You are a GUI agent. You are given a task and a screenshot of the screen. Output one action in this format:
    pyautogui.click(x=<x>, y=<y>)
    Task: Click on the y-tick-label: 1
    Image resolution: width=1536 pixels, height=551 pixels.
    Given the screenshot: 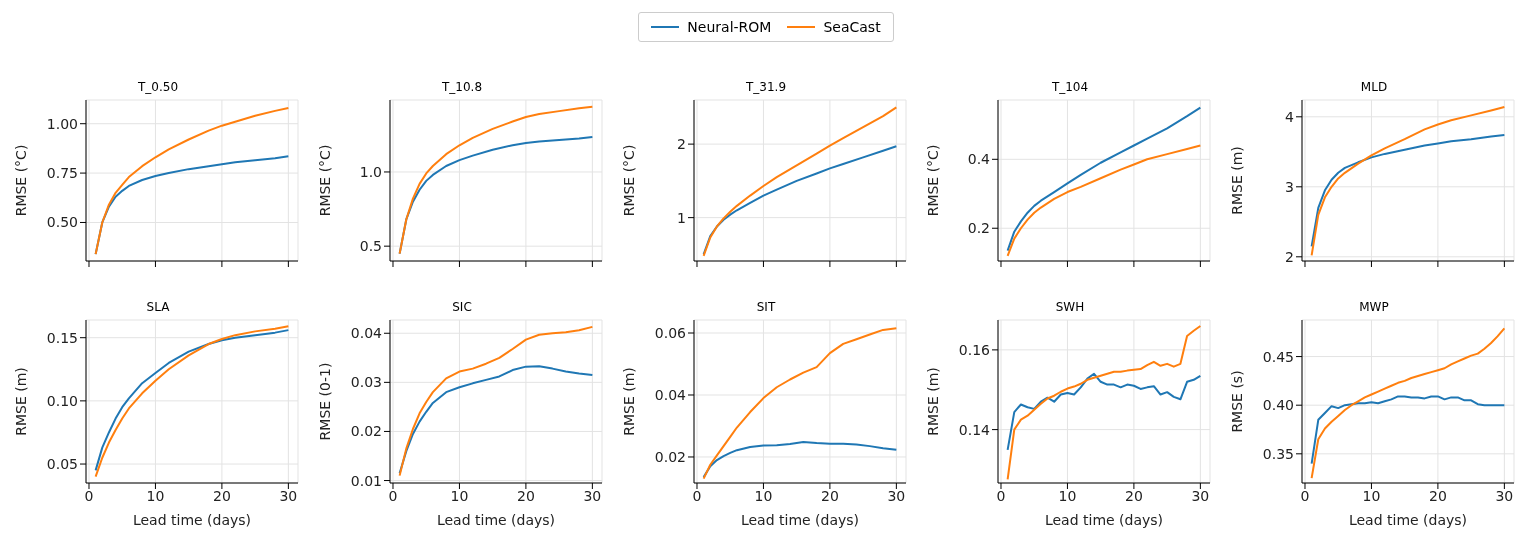 What is the action you would take?
    pyautogui.click(x=681, y=217)
    